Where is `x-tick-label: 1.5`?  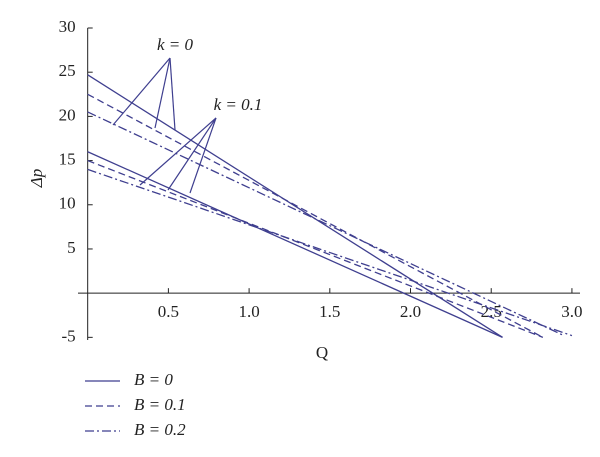
x-tick-label: 1.5 is located at coordinates (329, 311).